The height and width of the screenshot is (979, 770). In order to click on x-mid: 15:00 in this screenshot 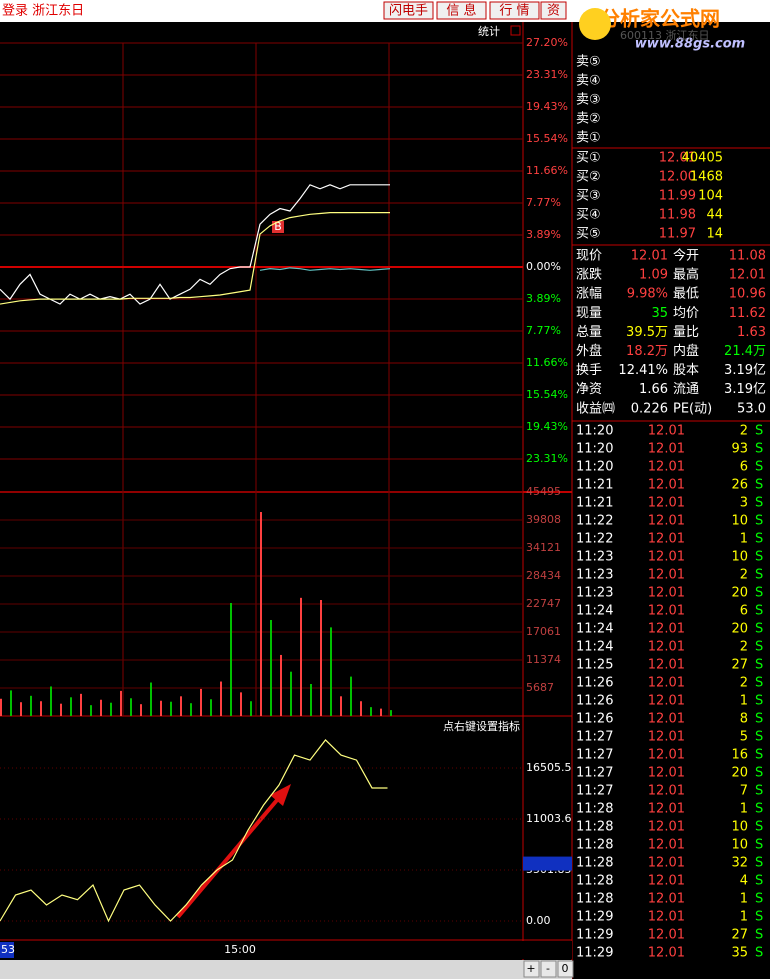, I will do `click(240, 949)`.